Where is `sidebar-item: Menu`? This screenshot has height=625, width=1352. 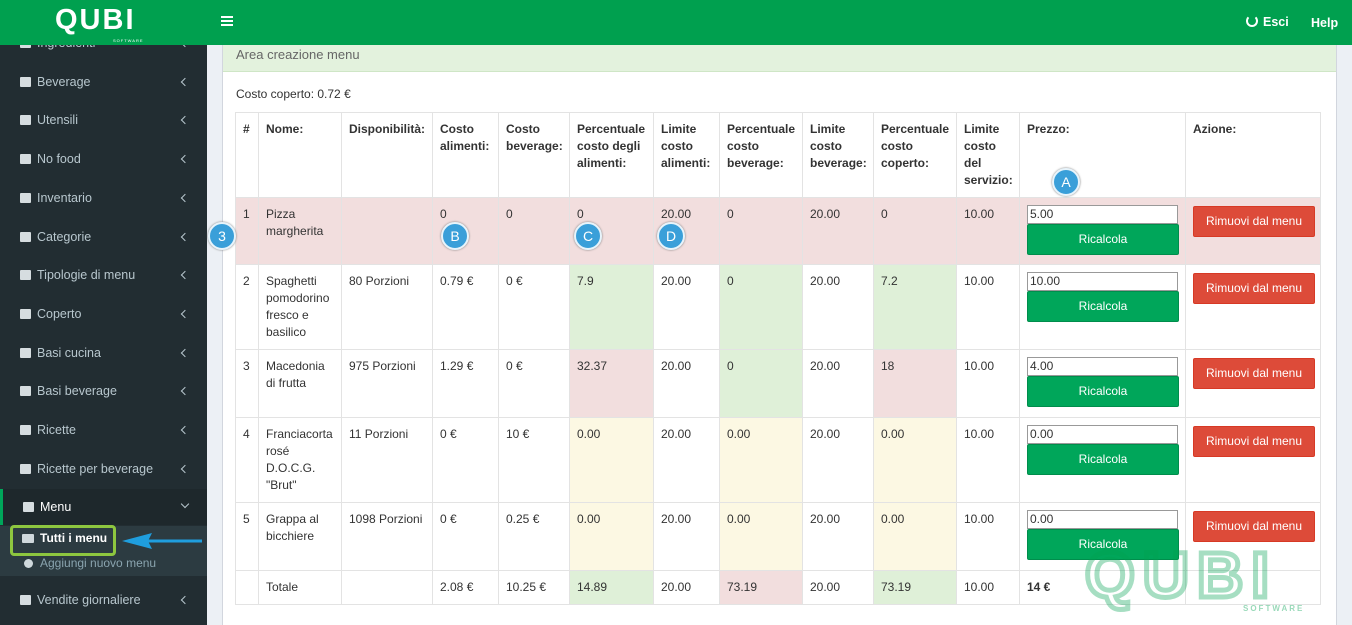
sidebar-item: Menu is located at coordinates (103, 507).